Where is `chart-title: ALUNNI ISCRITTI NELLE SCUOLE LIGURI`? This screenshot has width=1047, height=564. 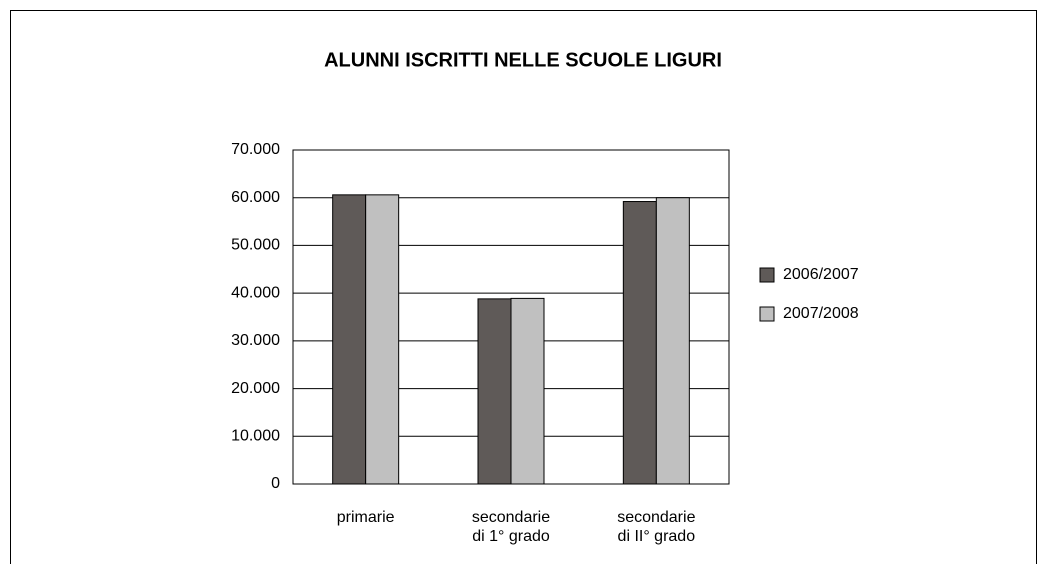
chart-title: ALUNNI ISCRITTI NELLE SCUOLE LIGURI is located at coordinates (523, 60).